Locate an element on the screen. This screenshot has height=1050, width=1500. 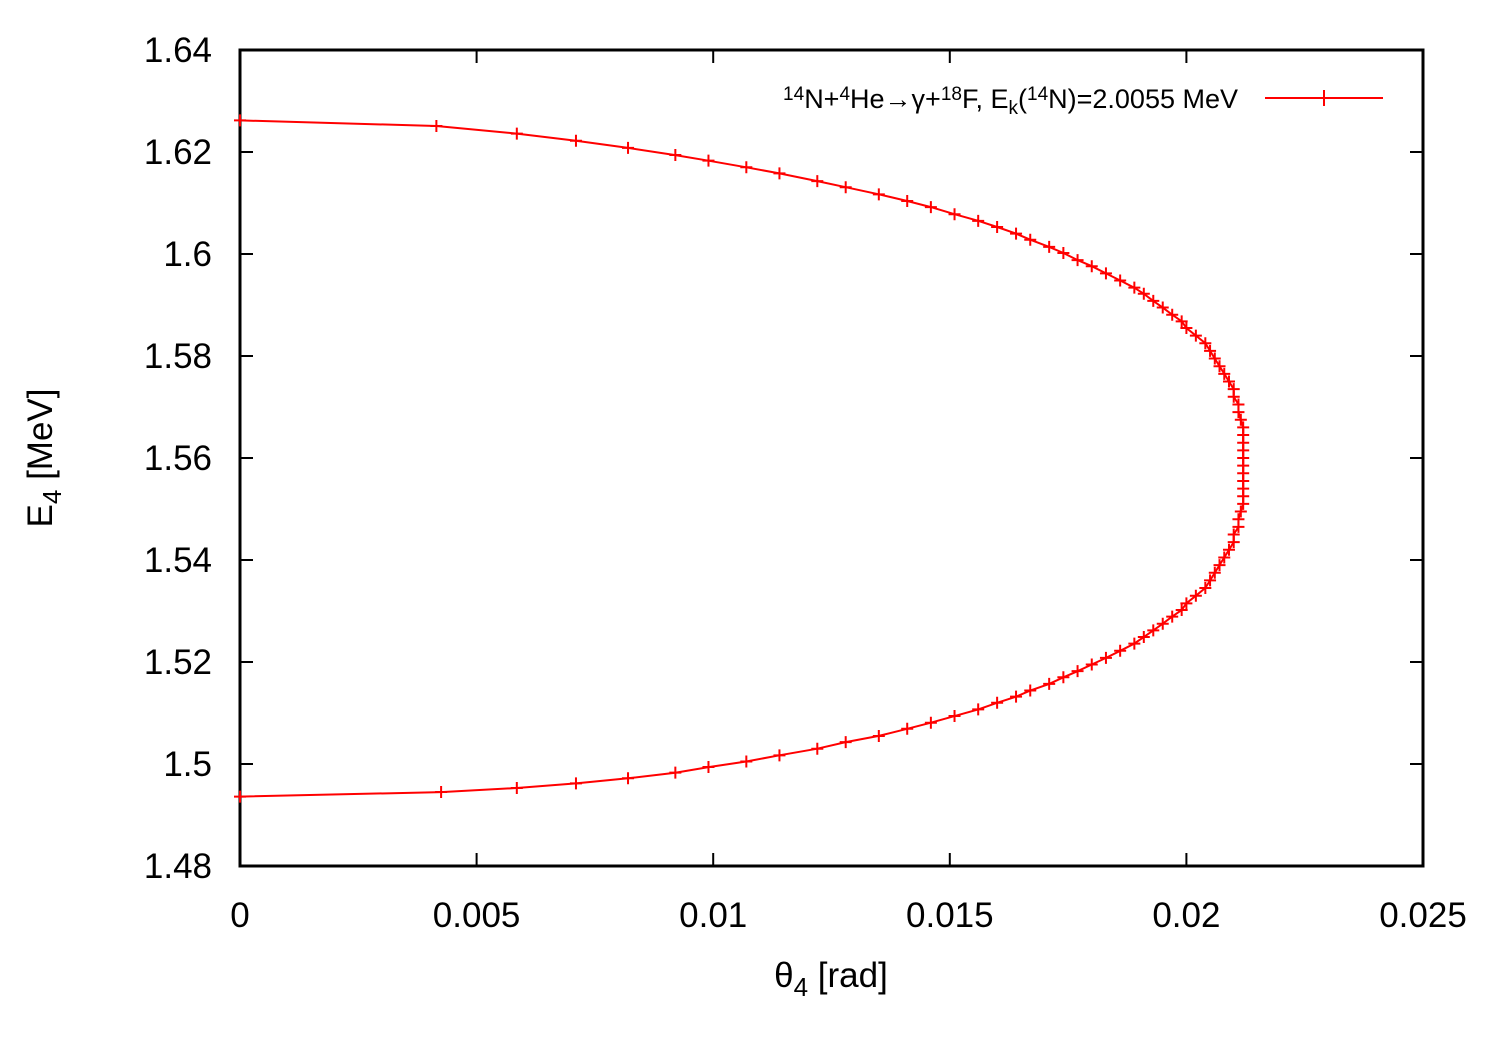
y-tick-label: 1.52 is located at coordinates (178, 662).